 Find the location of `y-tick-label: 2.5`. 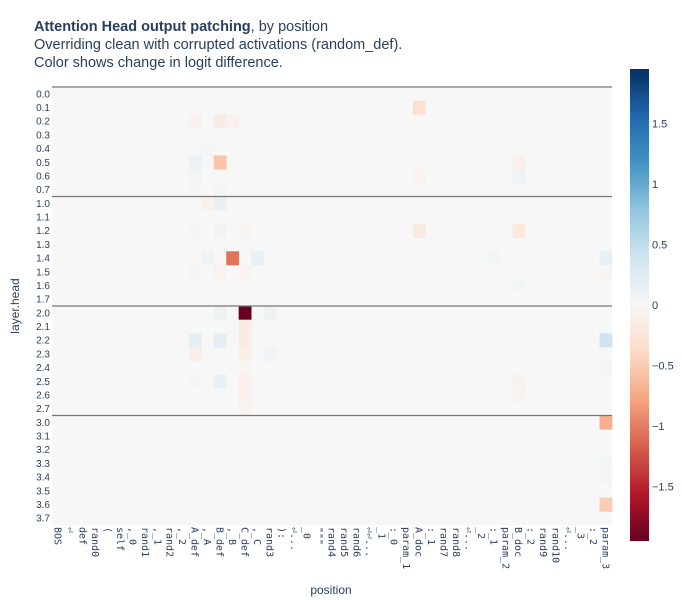

y-tick-label: 2.5 is located at coordinates (43, 382).